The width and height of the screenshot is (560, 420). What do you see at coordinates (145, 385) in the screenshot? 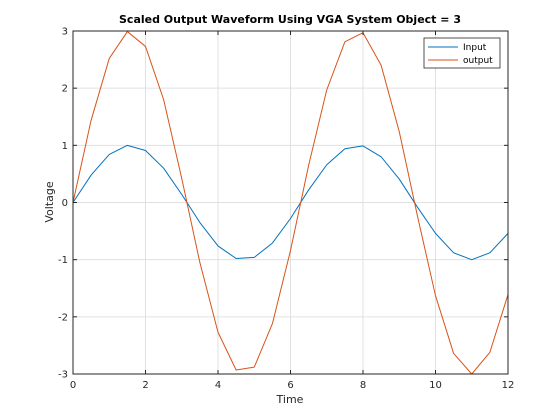
I see `x-tick-label: 2` at bounding box center [145, 385].